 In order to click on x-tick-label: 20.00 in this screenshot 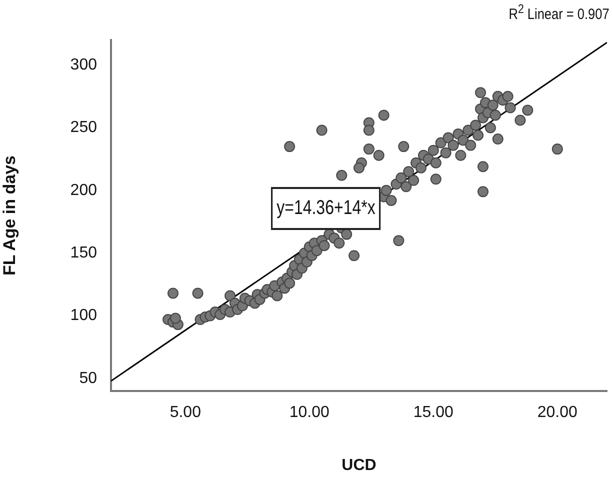, I will do `click(557, 413)`.